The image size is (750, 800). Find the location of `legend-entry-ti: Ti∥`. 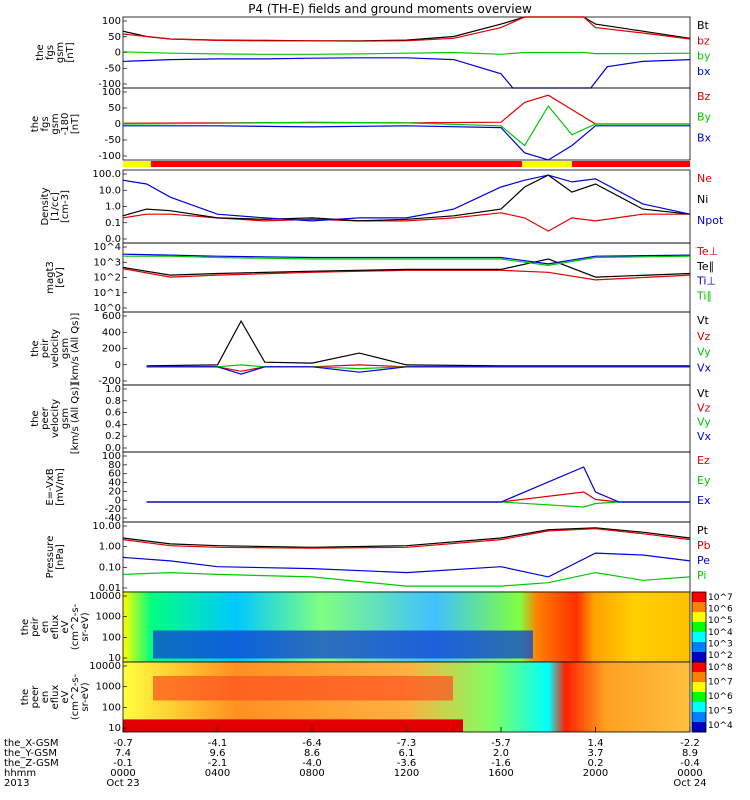

legend-entry-ti: Ti∥ is located at coordinates (704, 295).